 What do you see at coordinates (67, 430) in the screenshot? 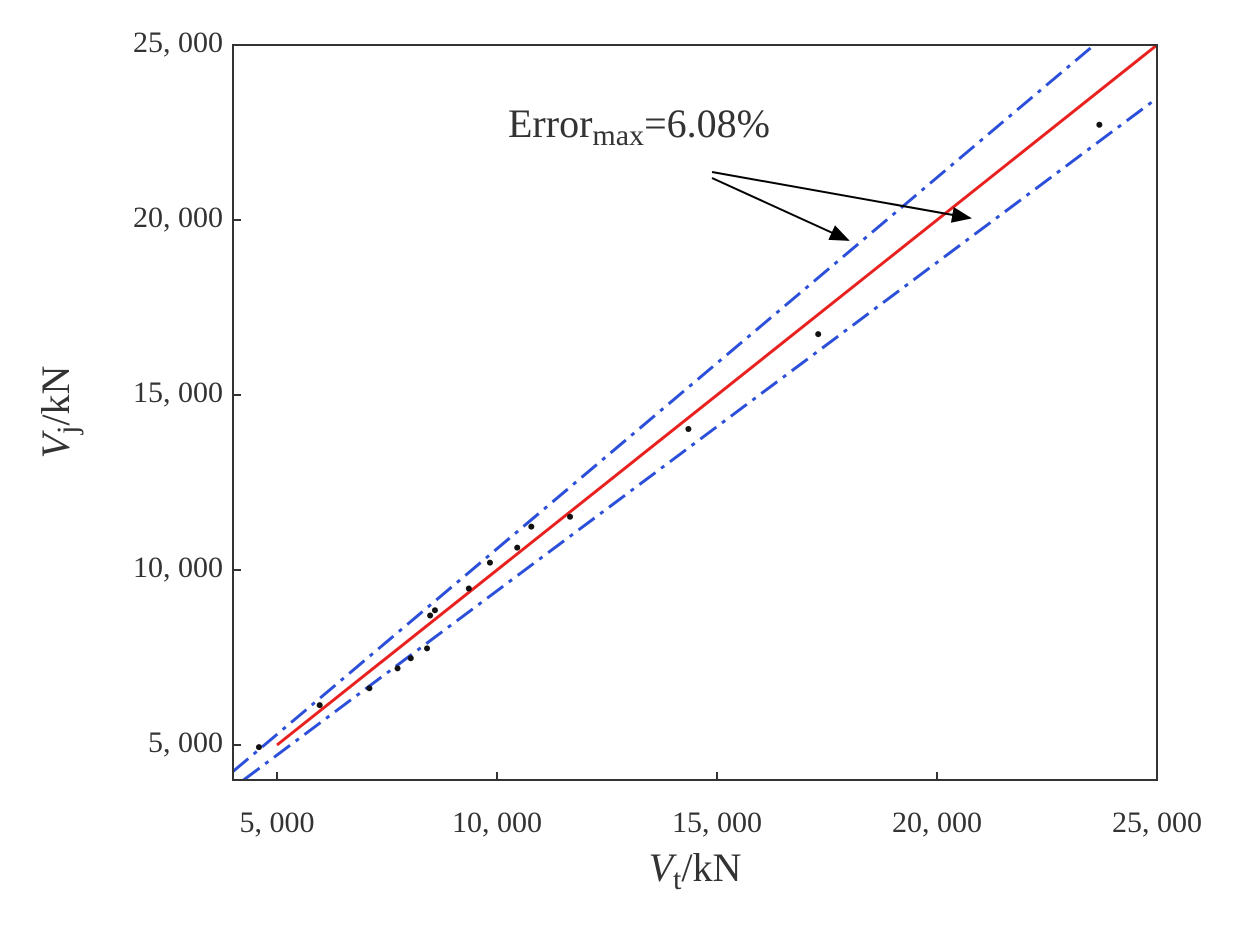
I see `y-label-subscript: j` at bounding box center [67, 430].